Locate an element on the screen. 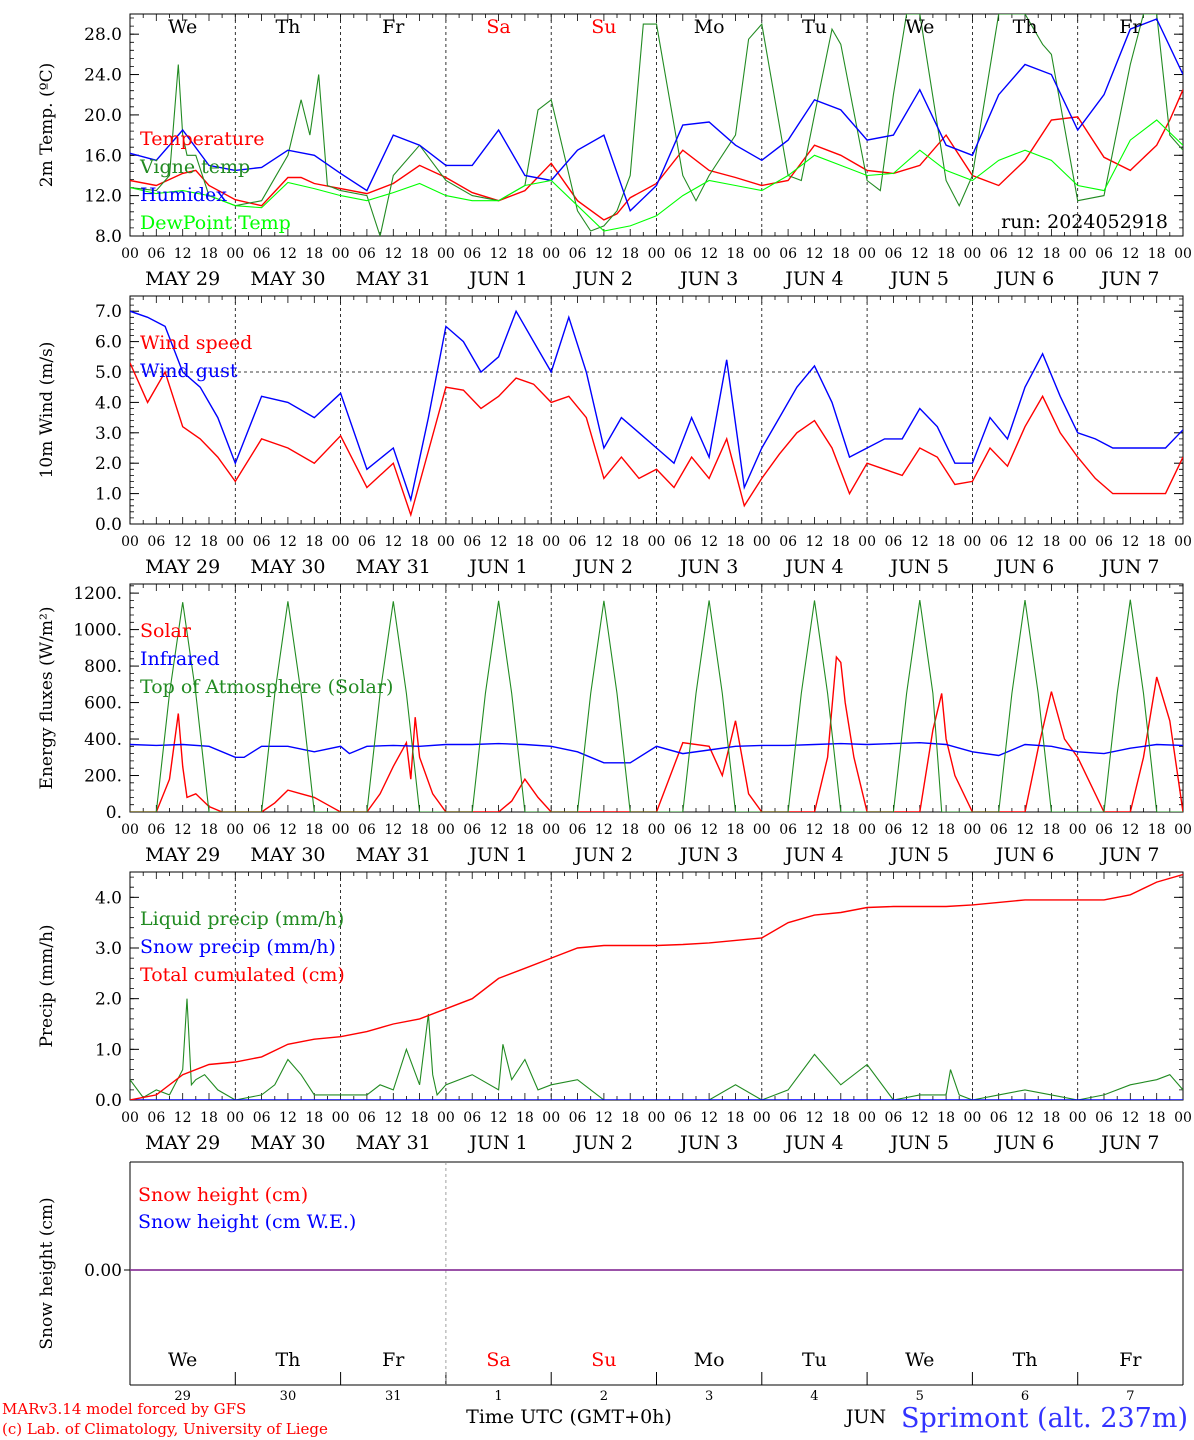  x-date-label: MAY 30 is located at coordinates (287, 279).